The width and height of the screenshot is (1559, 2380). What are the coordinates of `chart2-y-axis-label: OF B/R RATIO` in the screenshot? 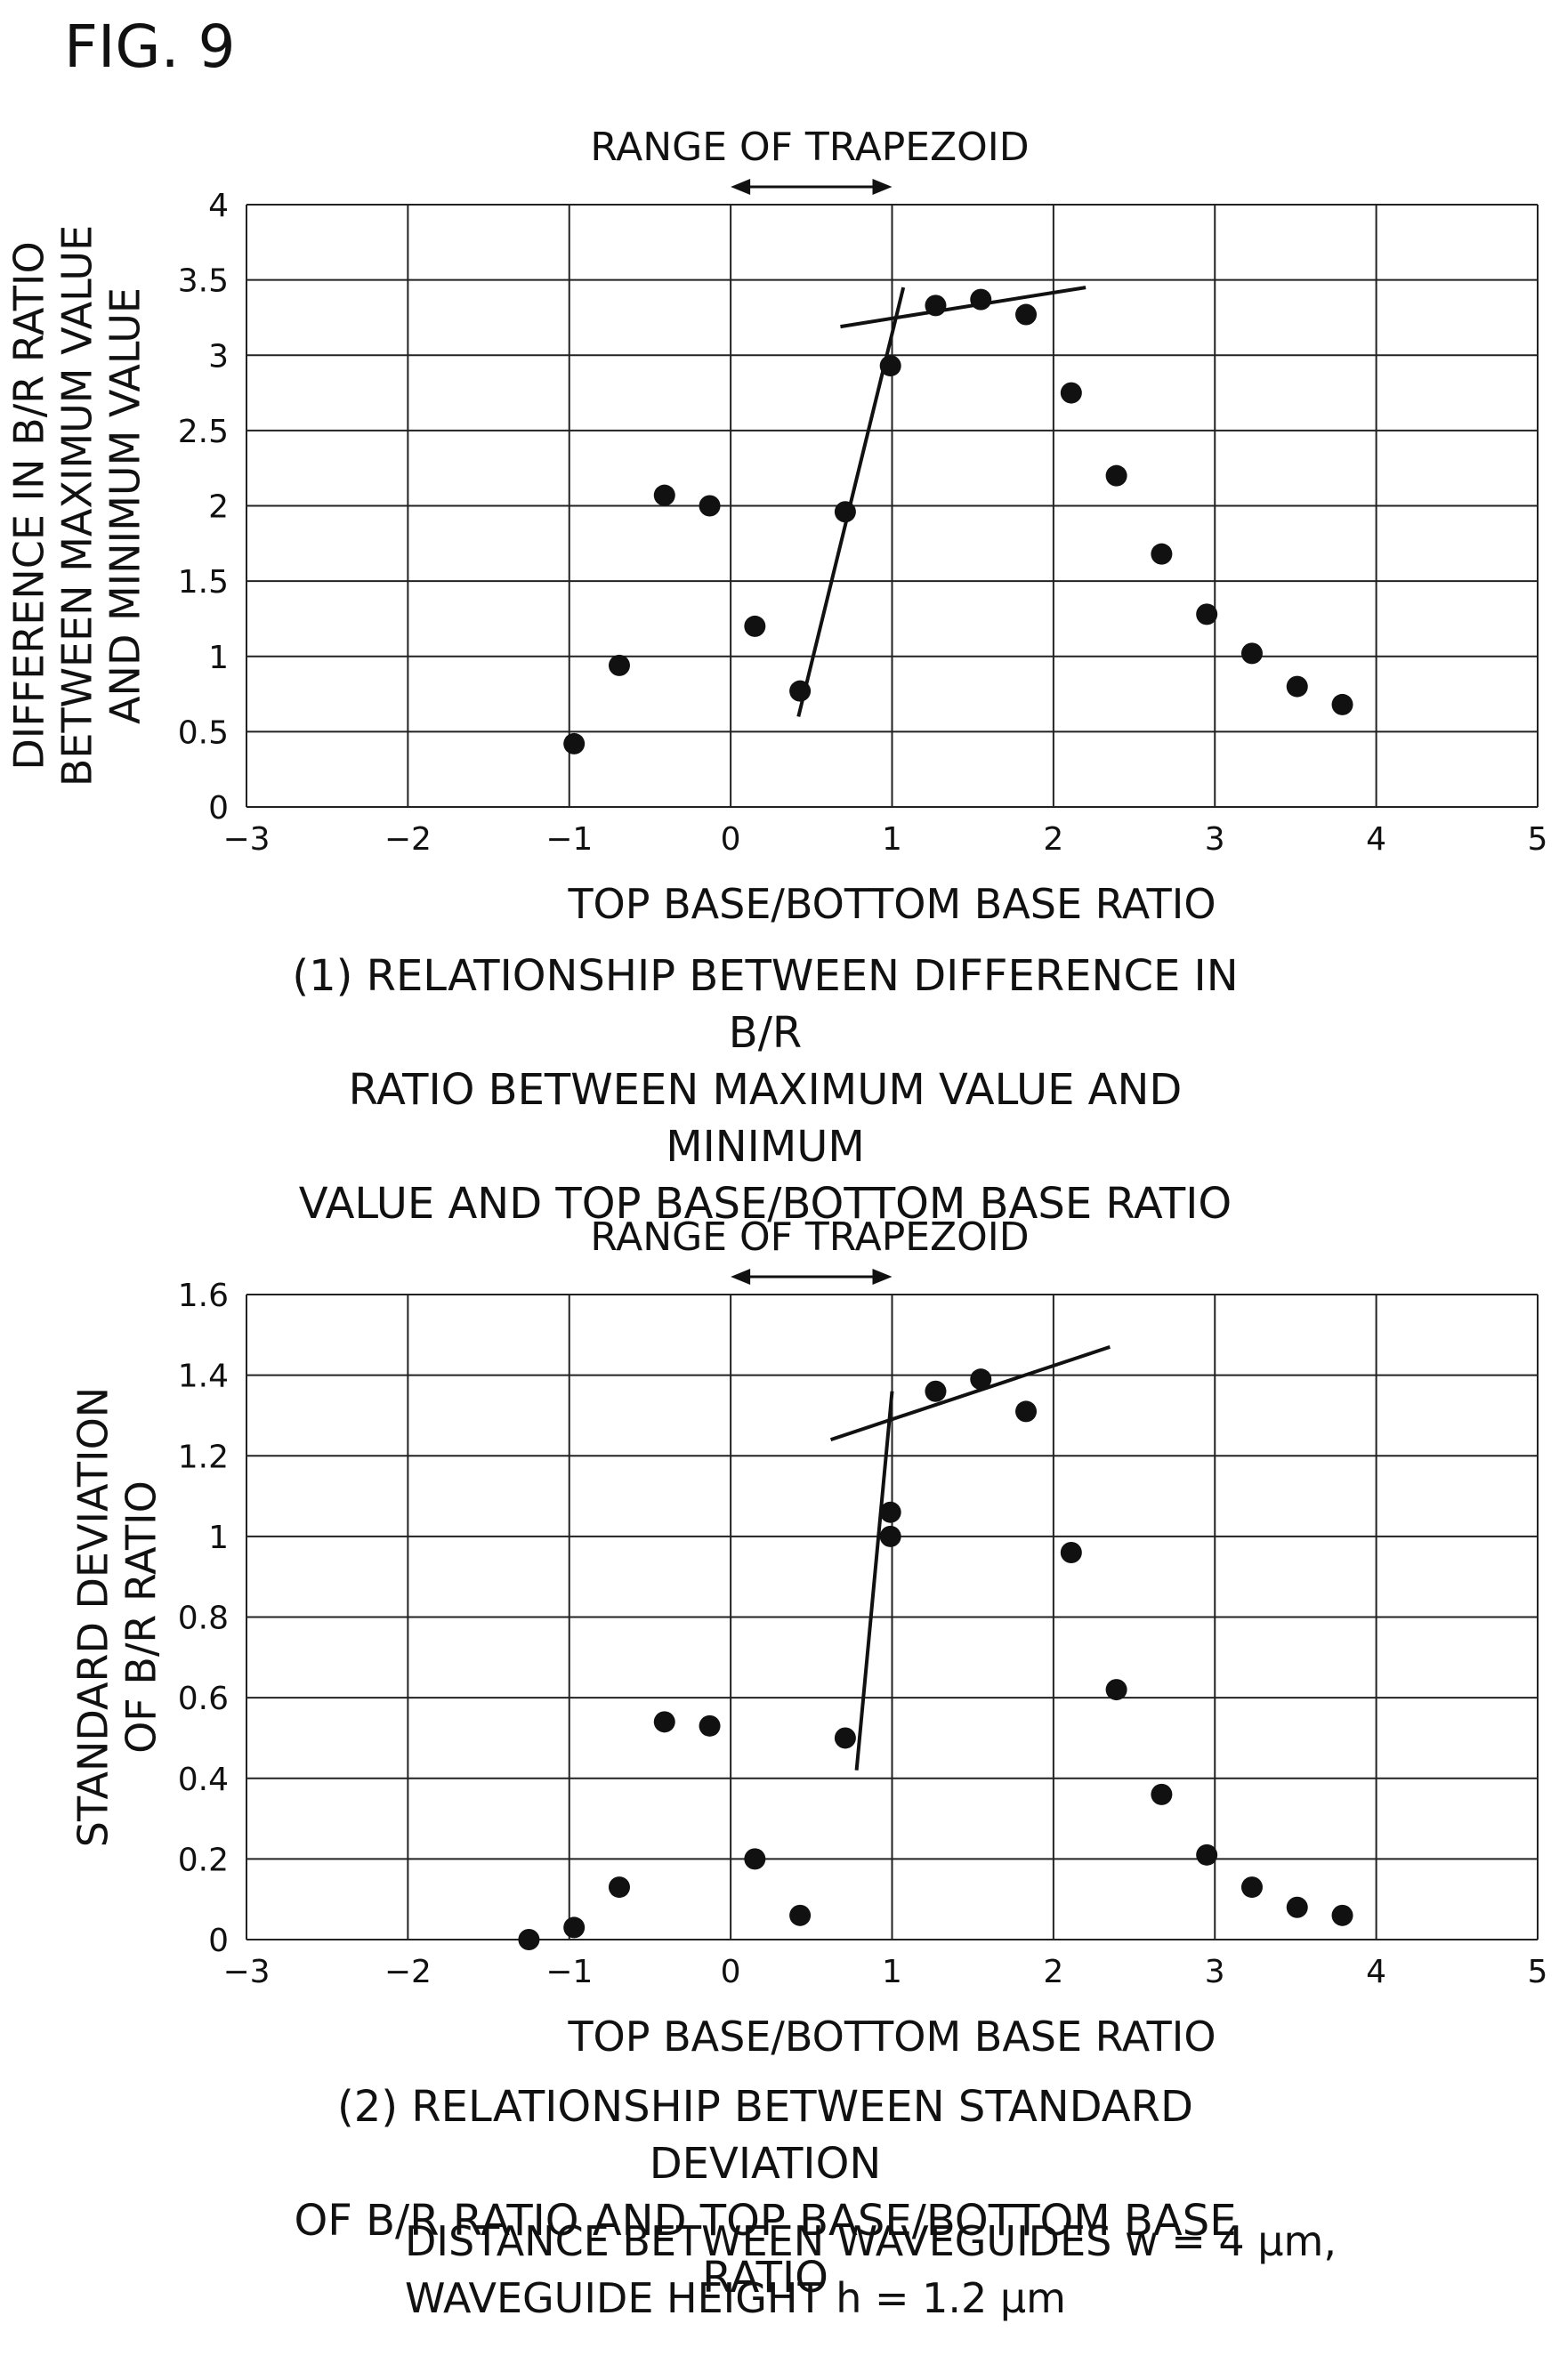 It's located at (141, 1617).